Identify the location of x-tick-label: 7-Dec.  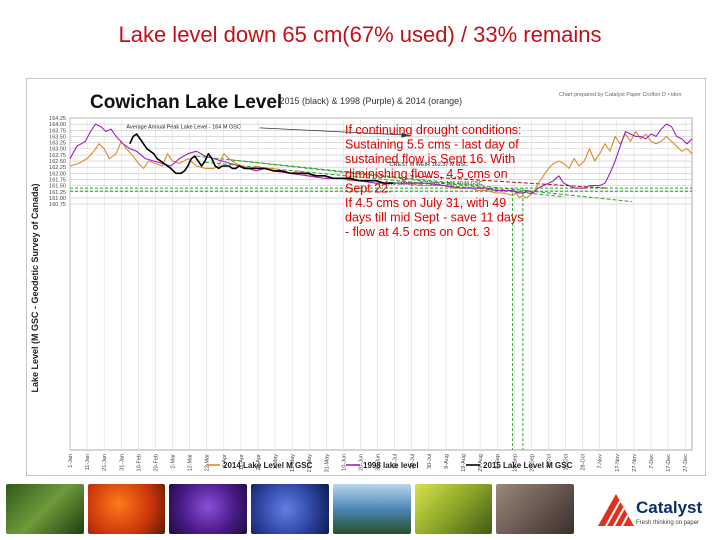
(652, 461).